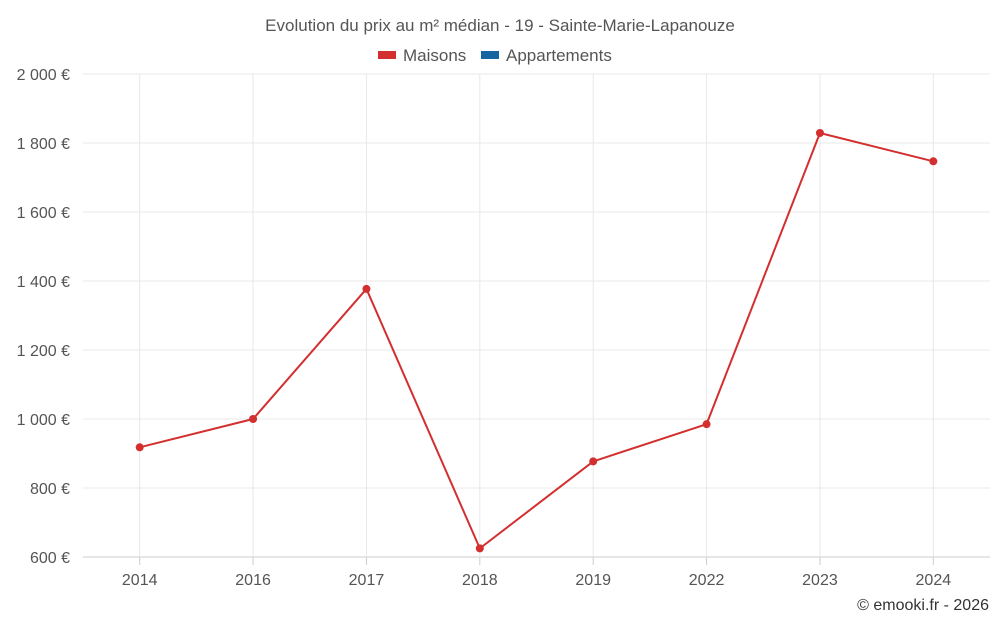  I want to click on y-tick-label: 2 000 €, so click(43, 75).